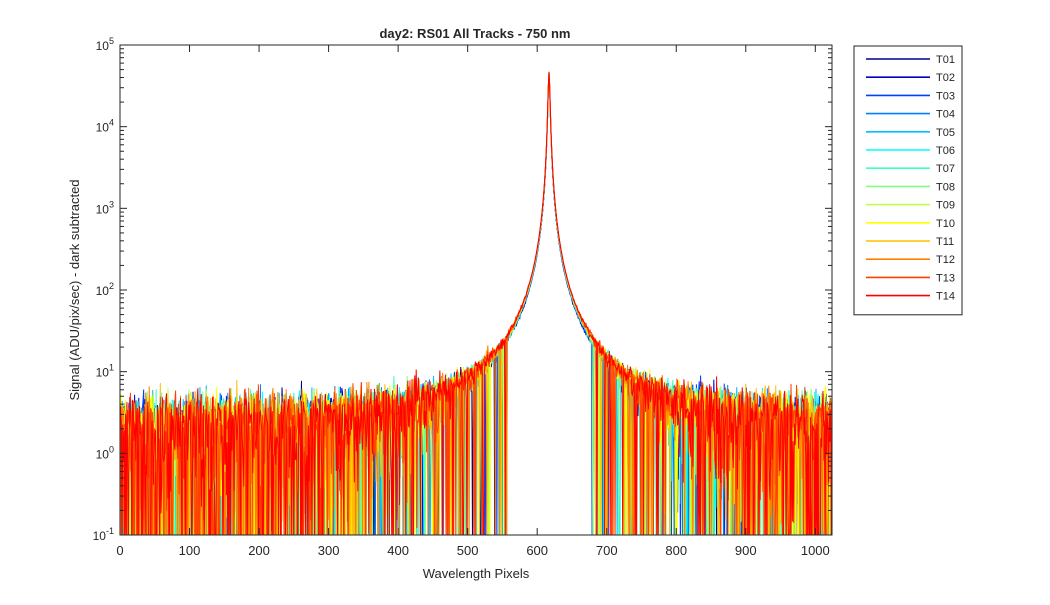 The height and width of the screenshot is (605, 1050). Describe the element at coordinates (74, 289) in the screenshot. I see `y-axis-label: Signal (ADU/pix/sec) - dark subtracted` at that location.